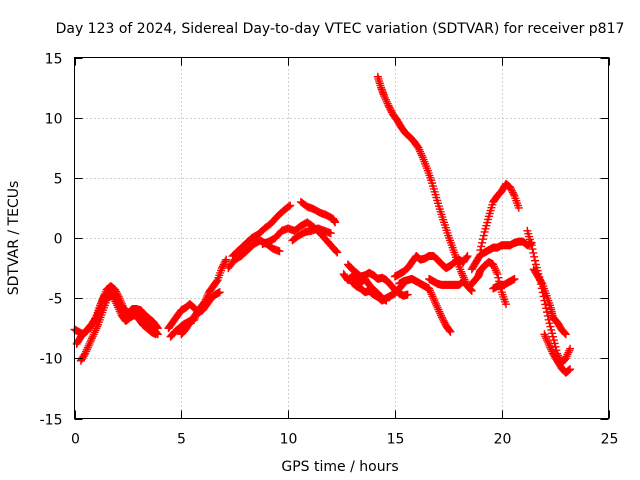  Describe the element at coordinates (58, 240) in the screenshot. I see `y-tick-label: 0` at that location.